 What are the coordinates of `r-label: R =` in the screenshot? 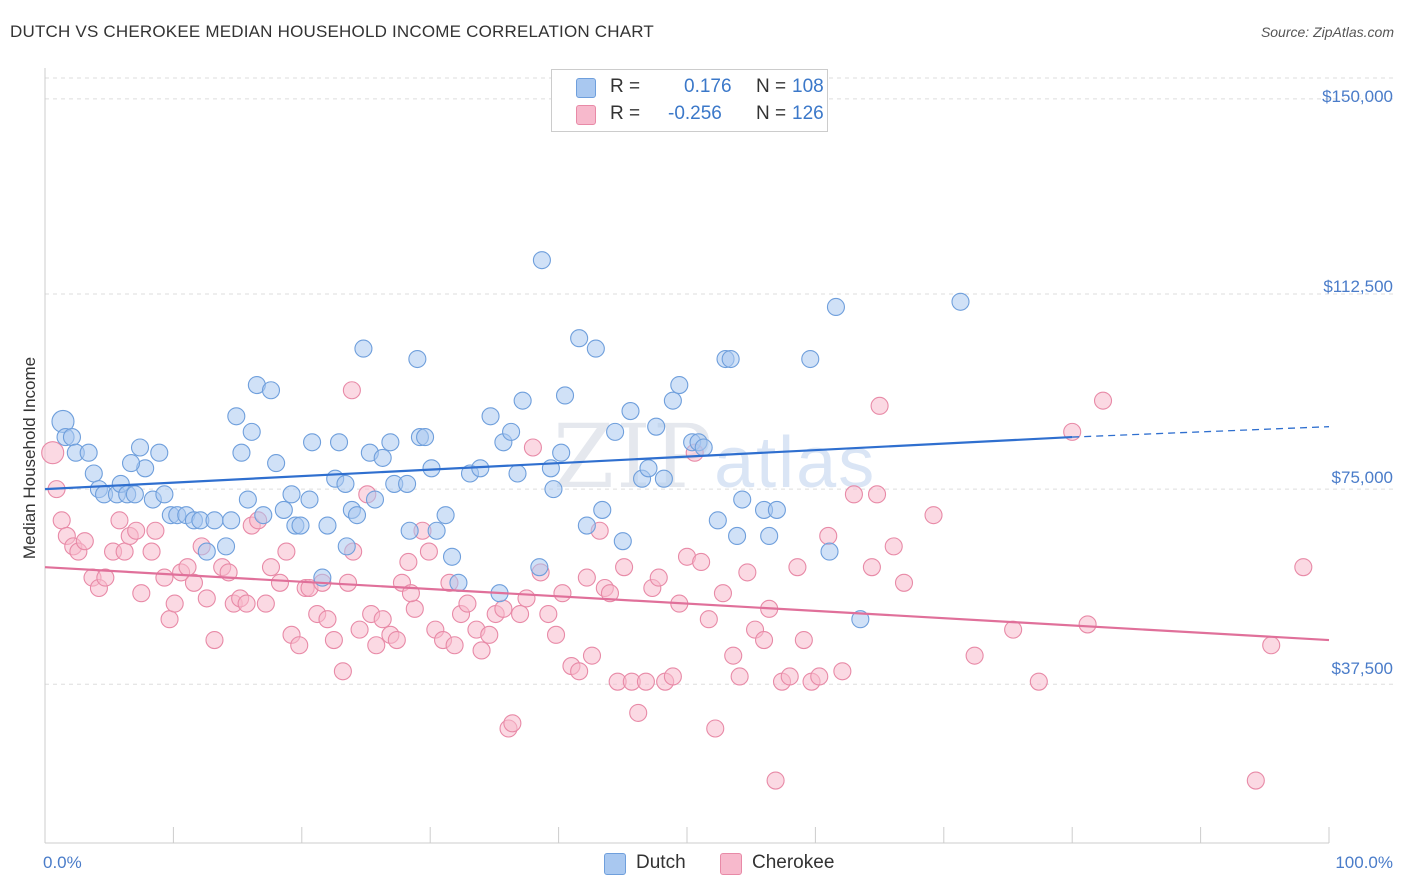 It's located at (625, 86).